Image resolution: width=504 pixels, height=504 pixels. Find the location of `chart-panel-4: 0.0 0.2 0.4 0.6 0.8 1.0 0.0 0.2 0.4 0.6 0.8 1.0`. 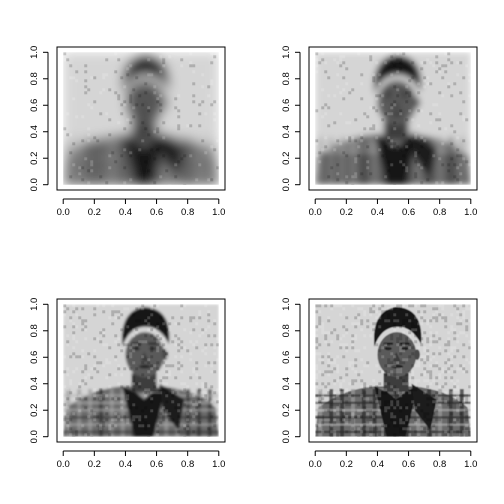

chart-panel-4: 0.0 0.2 0.4 0.6 0.8 1.0 0.0 0.2 0.4 0.6 0.8 1.0 is located at coordinates (379, 384).